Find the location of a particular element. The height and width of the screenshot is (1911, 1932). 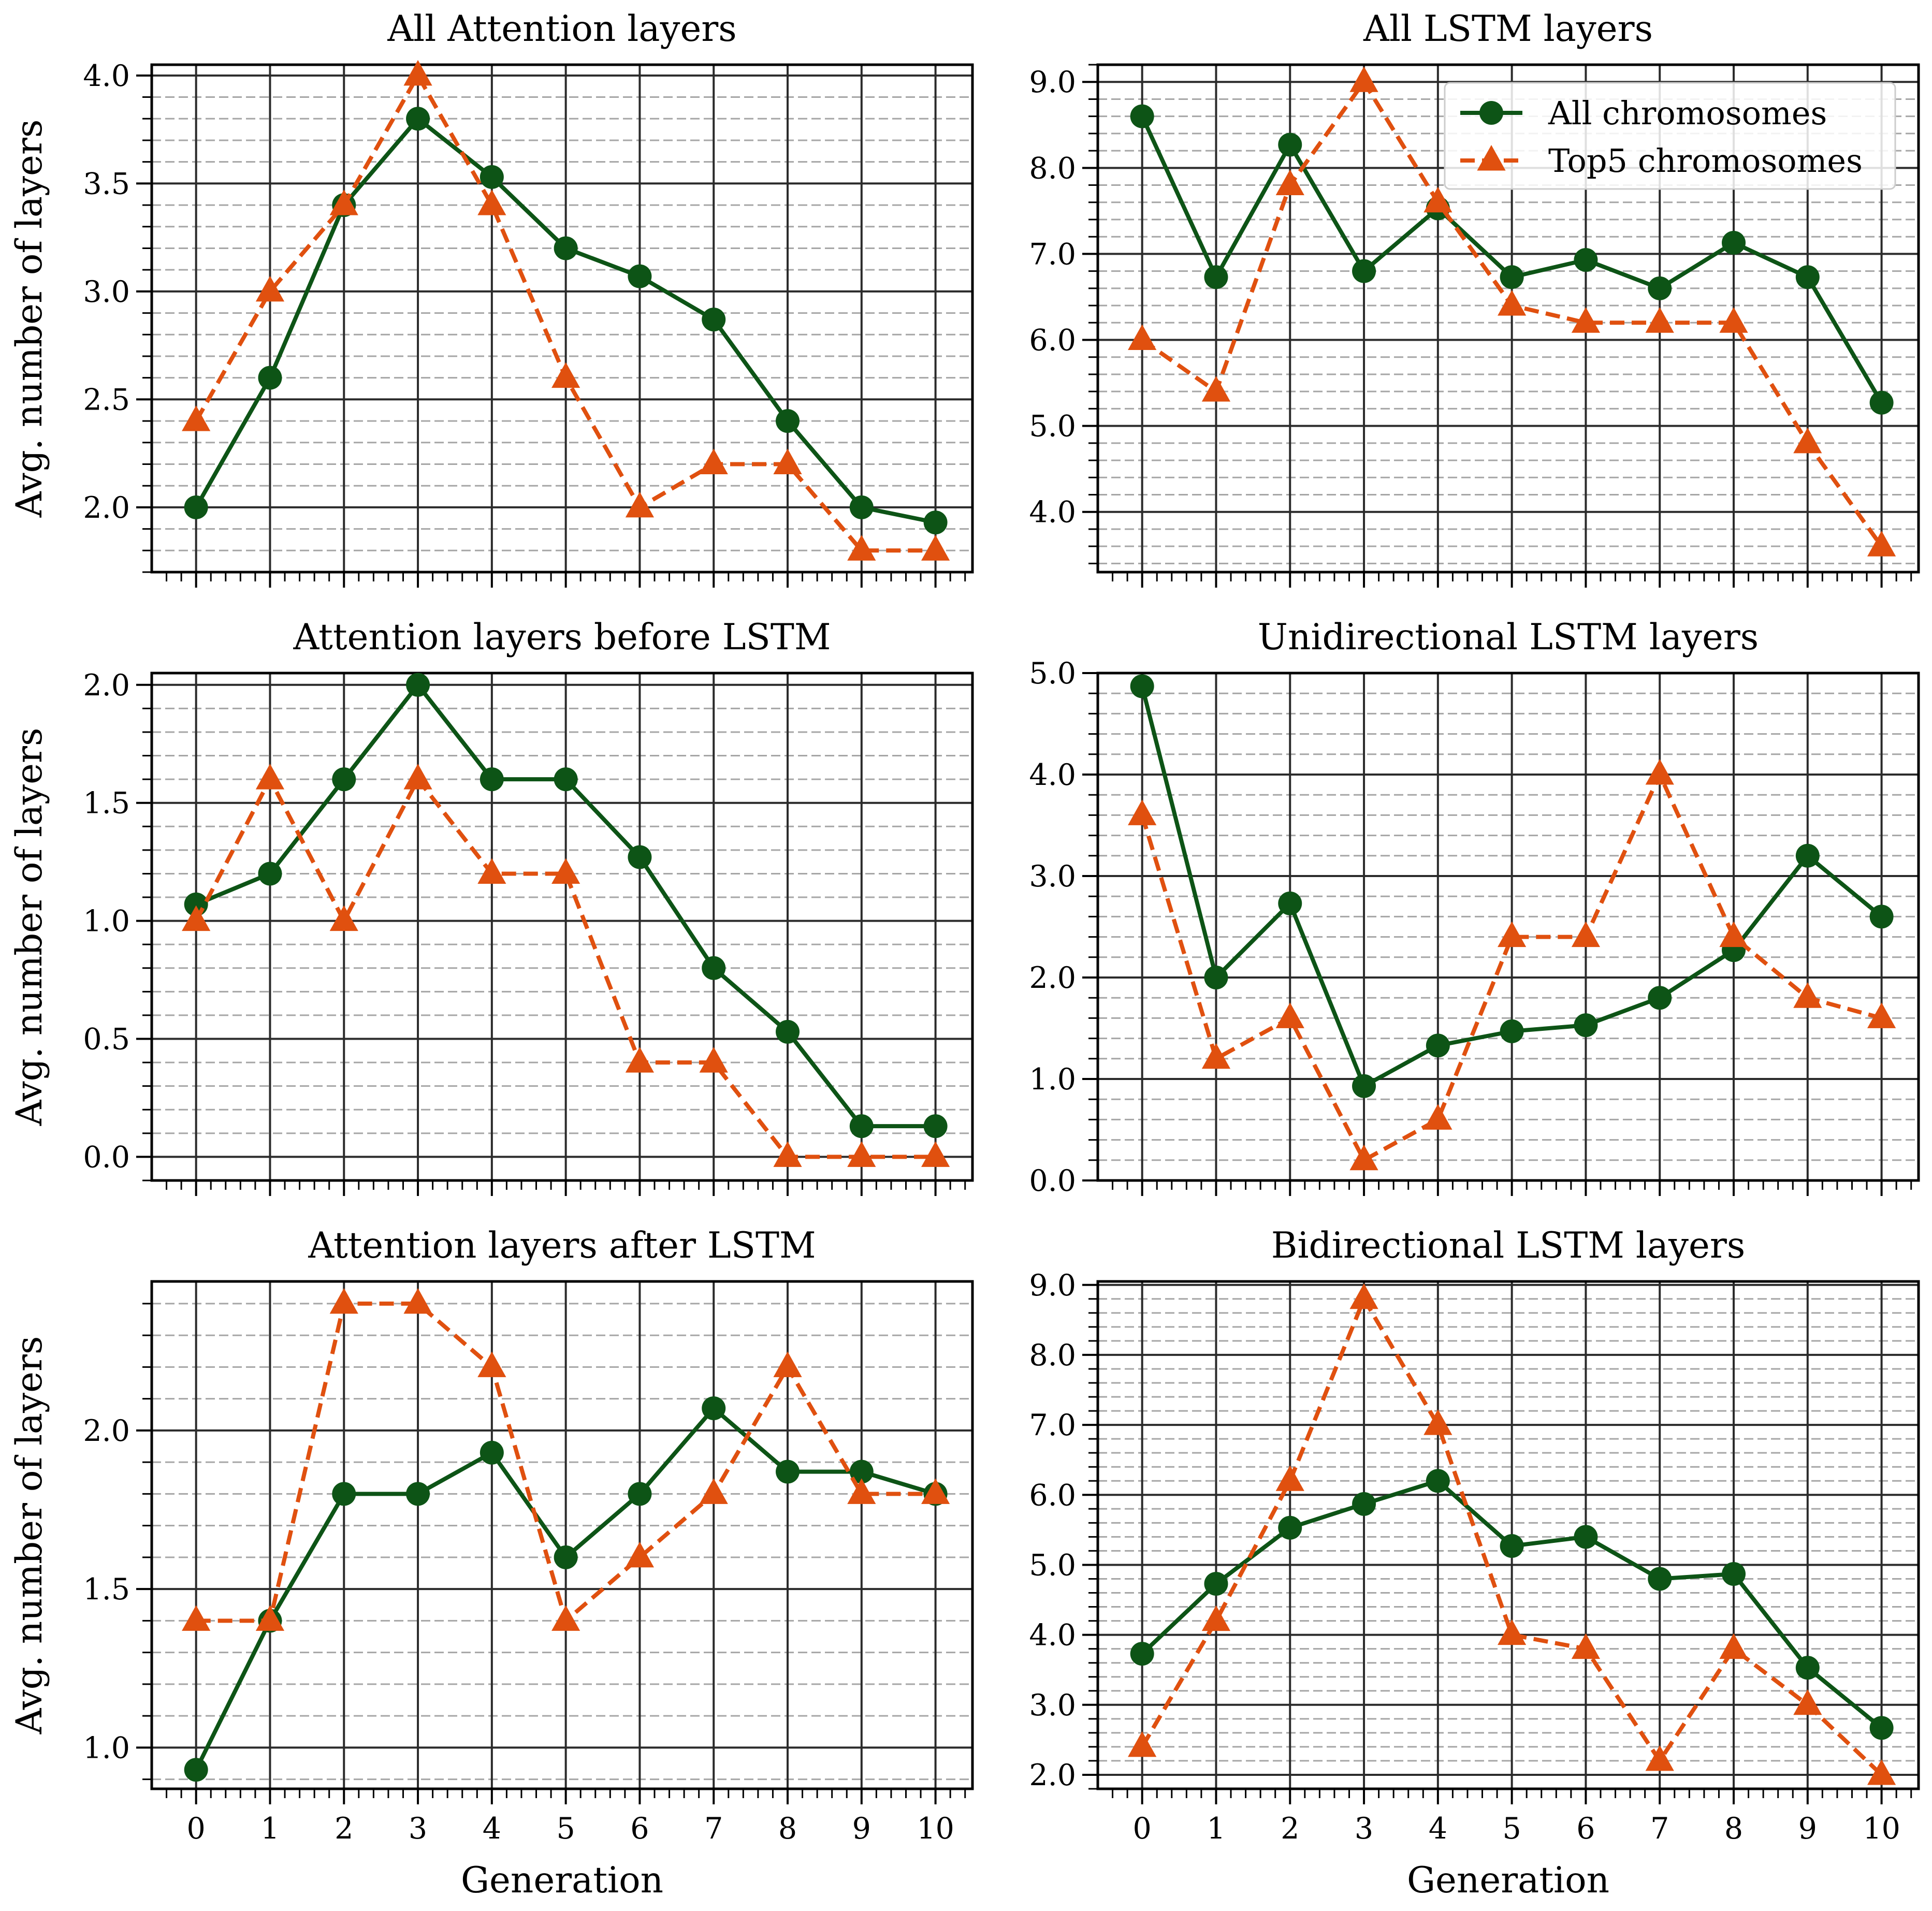

x-tick-label: 0 is located at coordinates (1142, 1829).